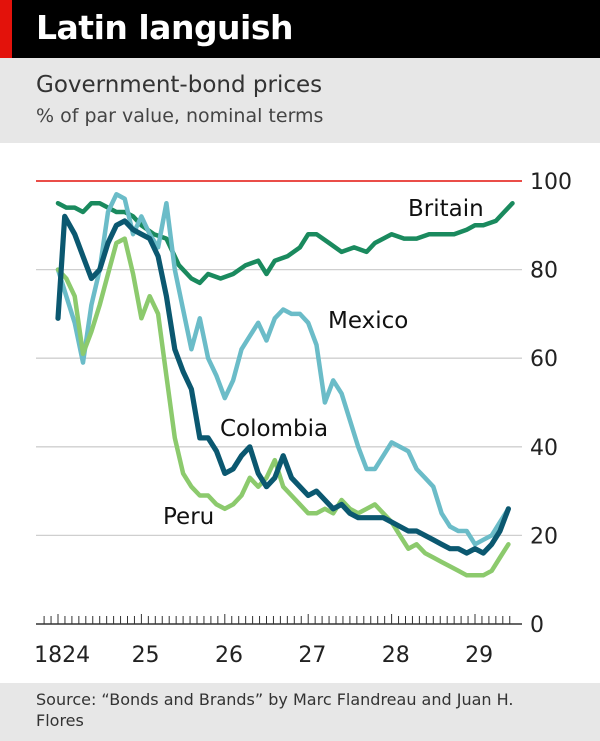 This screenshot has width=600, height=741. What do you see at coordinates (312, 655) in the screenshot?
I see `x-tick-label-27: 27` at bounding box center [312, 655].